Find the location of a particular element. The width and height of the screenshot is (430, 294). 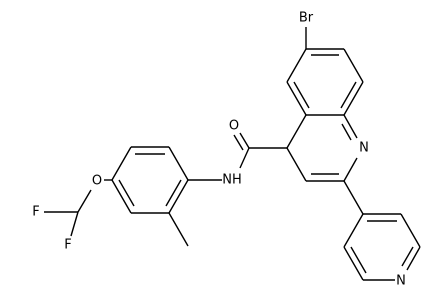

atom-label: Br is located at coordinates (306, 18).